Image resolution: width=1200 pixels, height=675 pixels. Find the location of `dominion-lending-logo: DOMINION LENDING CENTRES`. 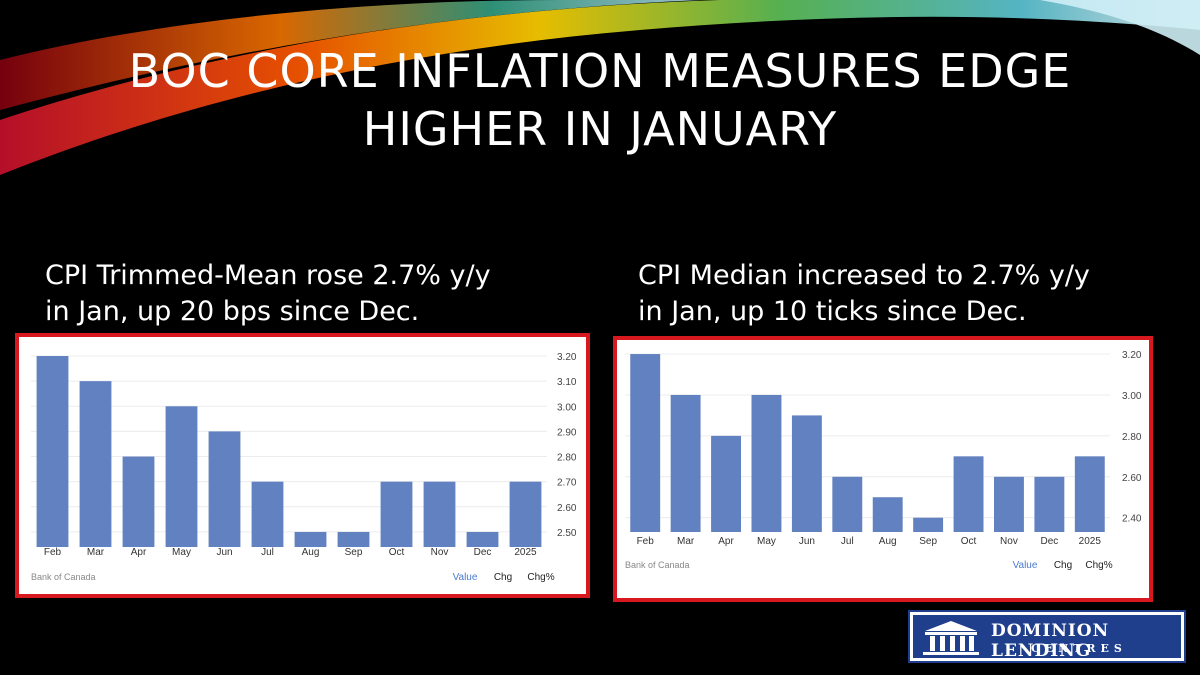

dominion-lending-logo: DOMINION LENDING CENTRES is located at coordinates (1047, 636).